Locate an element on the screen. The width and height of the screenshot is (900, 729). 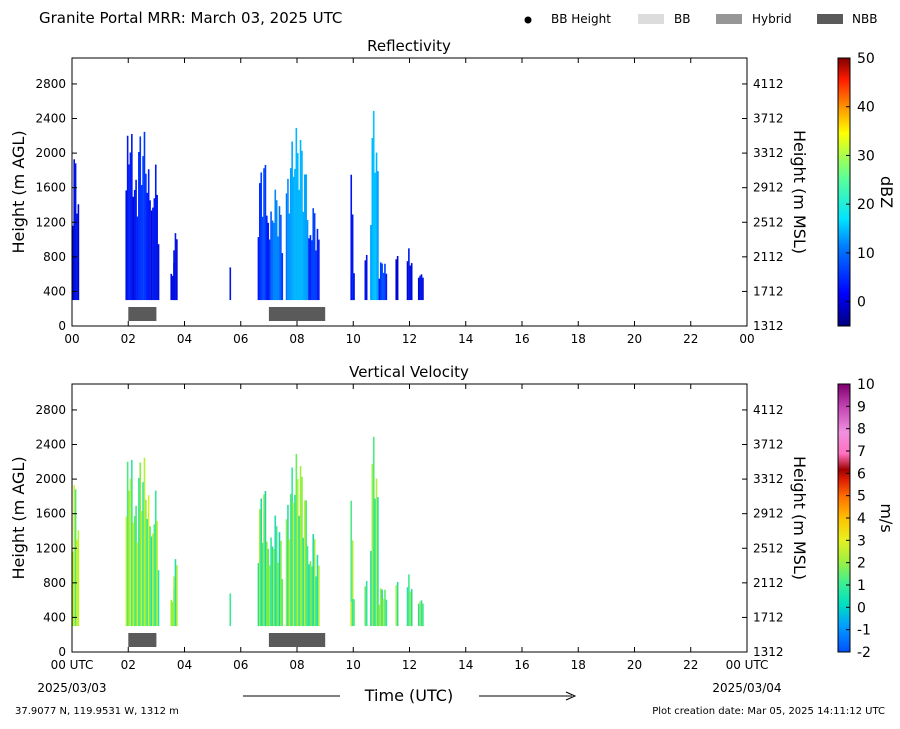
x-tick-label: 18 is located at coordinates (578, 665).